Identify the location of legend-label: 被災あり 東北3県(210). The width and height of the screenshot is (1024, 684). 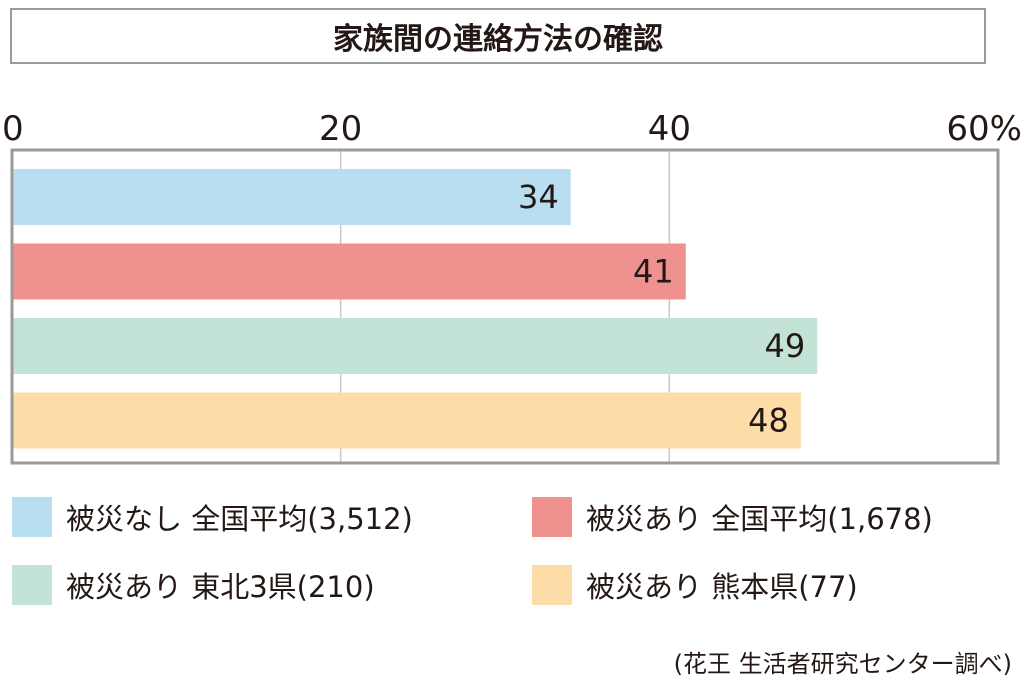
(220, 587).